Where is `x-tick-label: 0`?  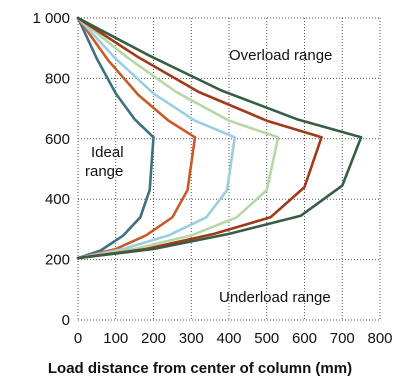 x-tick-label: 0 is located at coordinates (78, 338).